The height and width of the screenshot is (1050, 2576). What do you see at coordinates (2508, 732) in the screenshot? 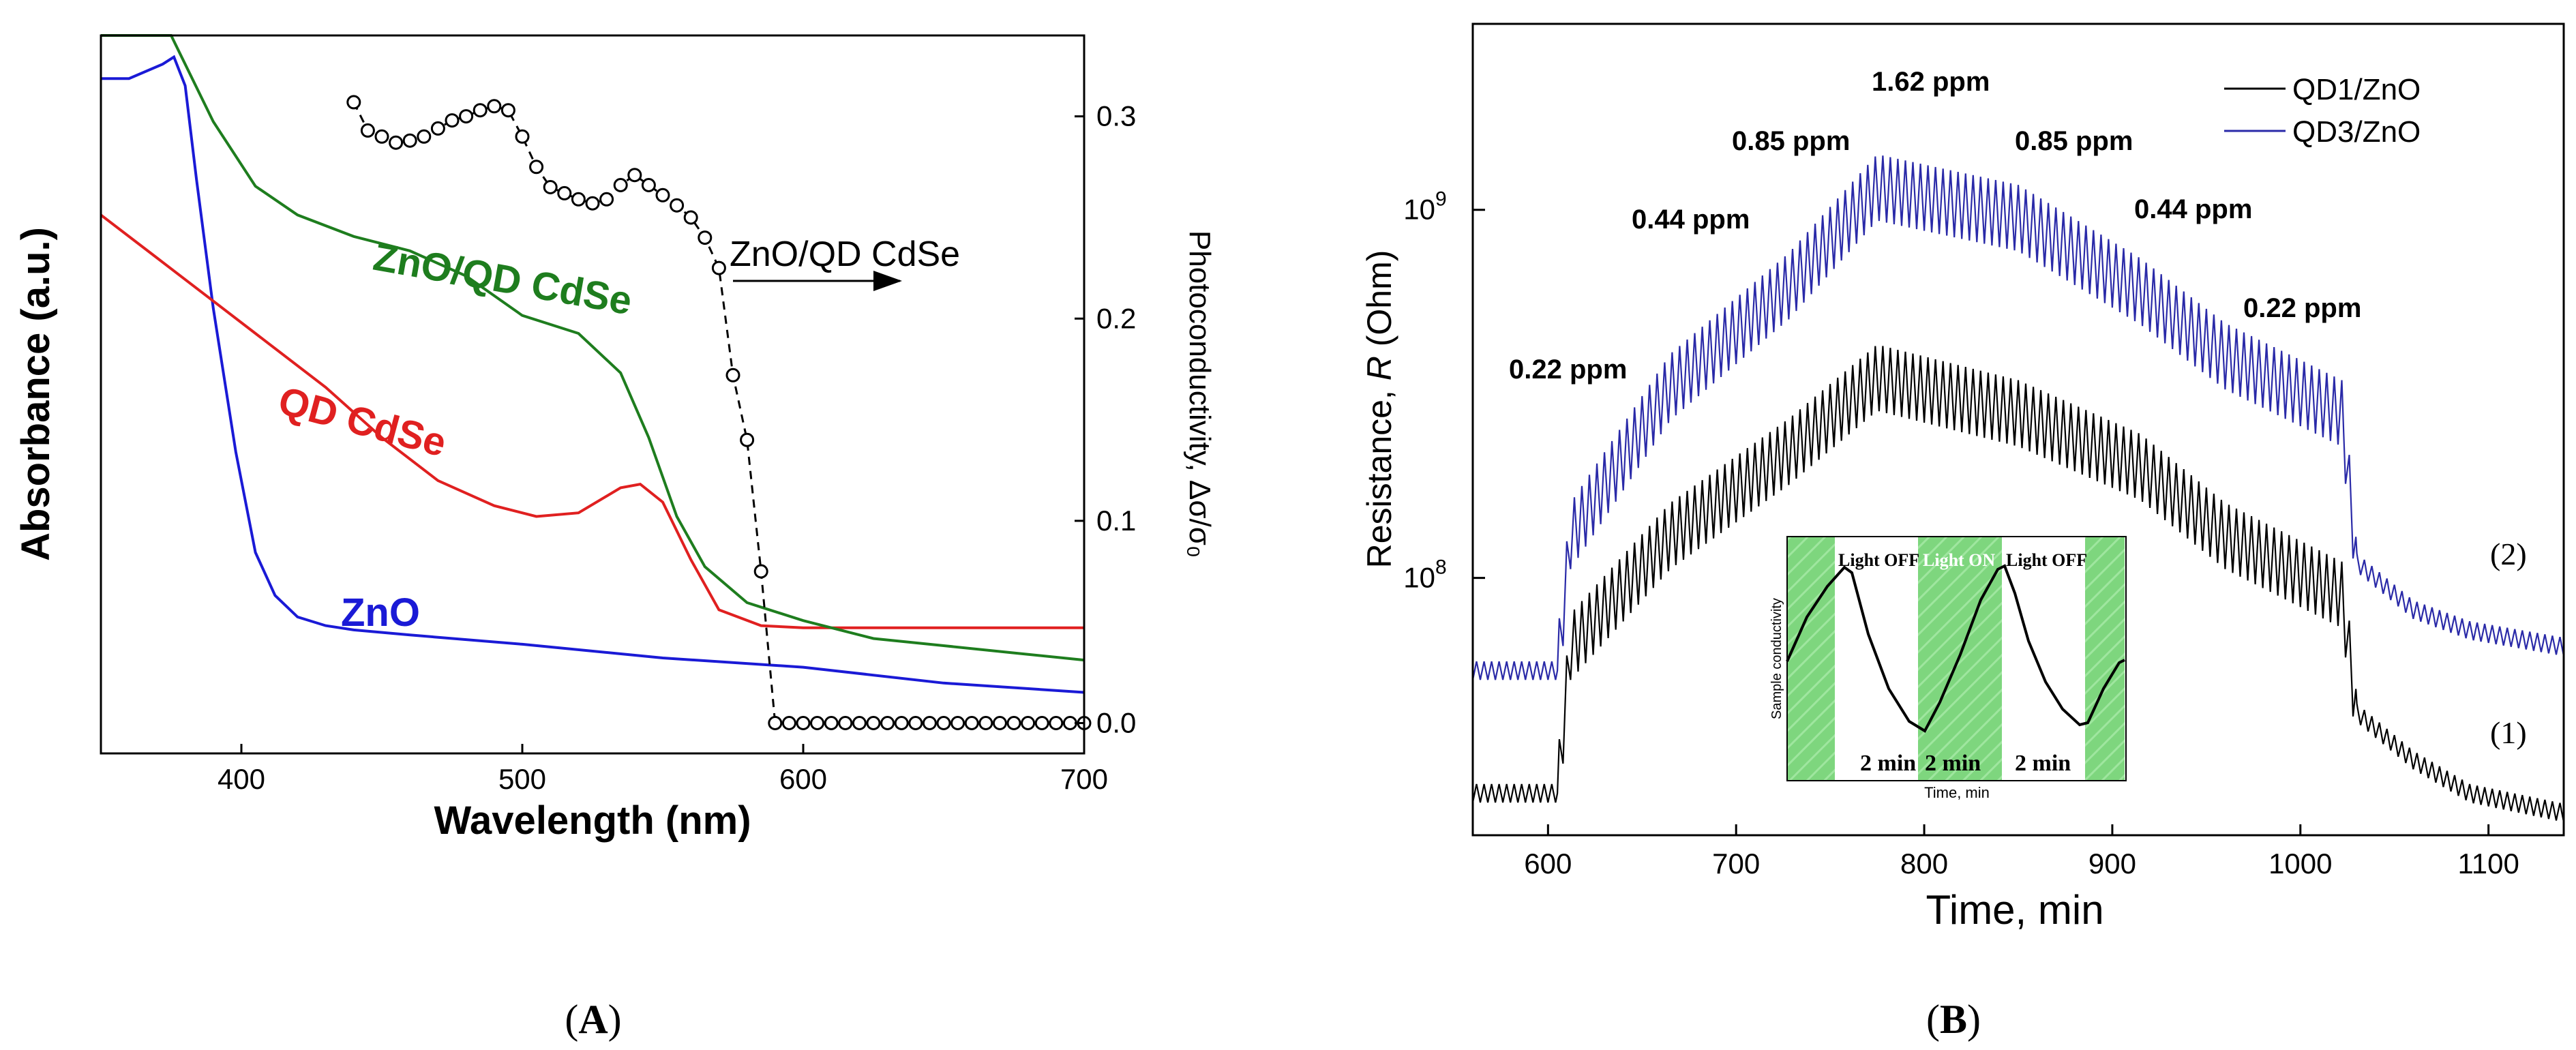
I see `curve-label-1: (1)` at bounding box center [2508, 732].